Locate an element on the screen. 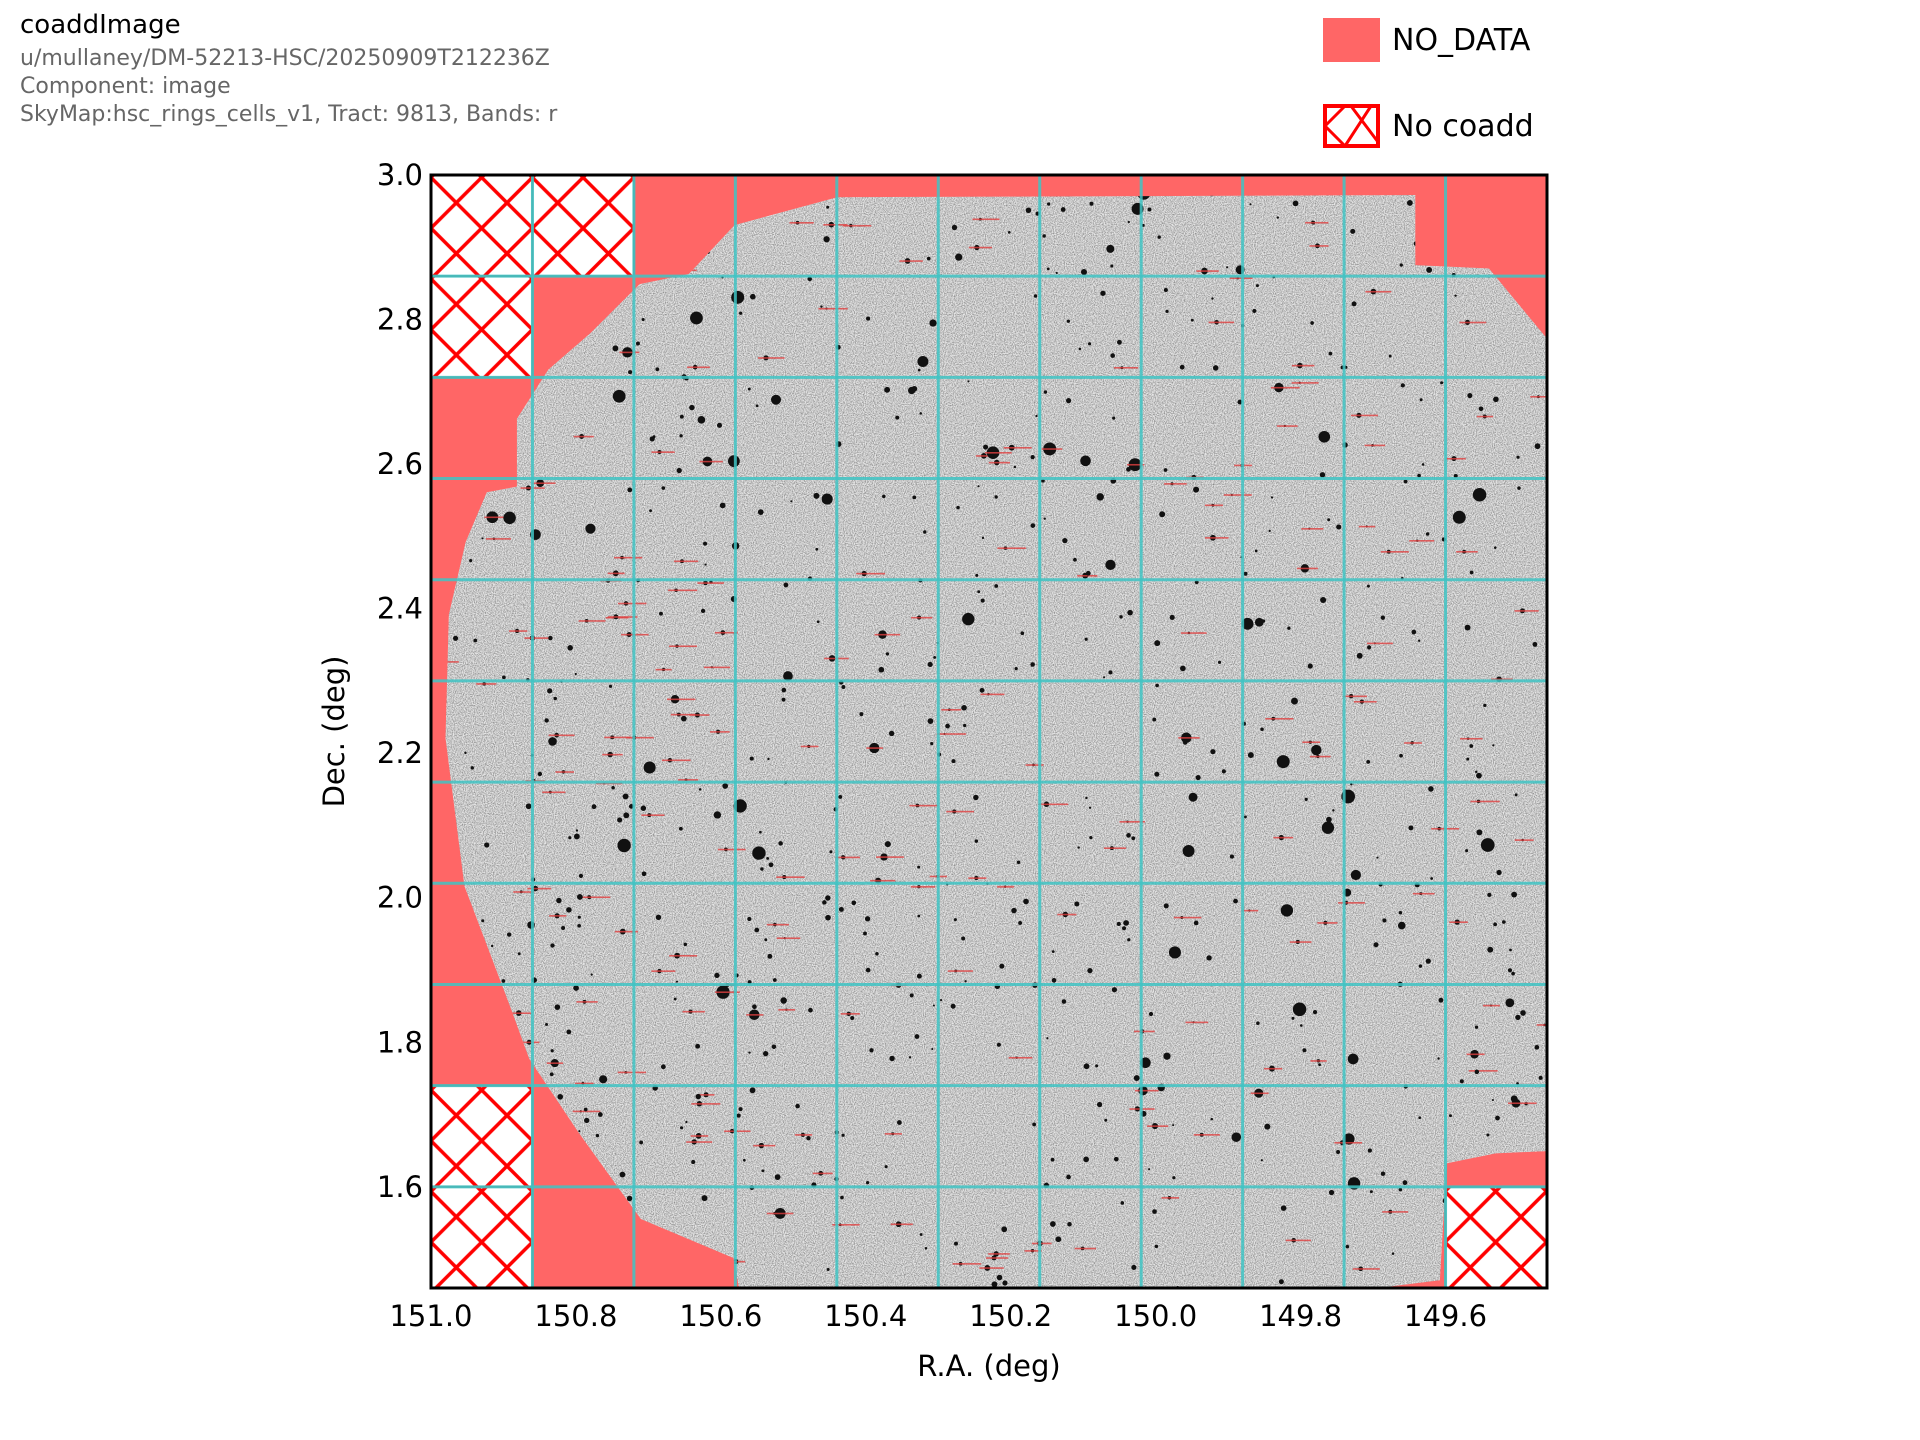  no-coadd-patch is located at coordinates (482, 226).